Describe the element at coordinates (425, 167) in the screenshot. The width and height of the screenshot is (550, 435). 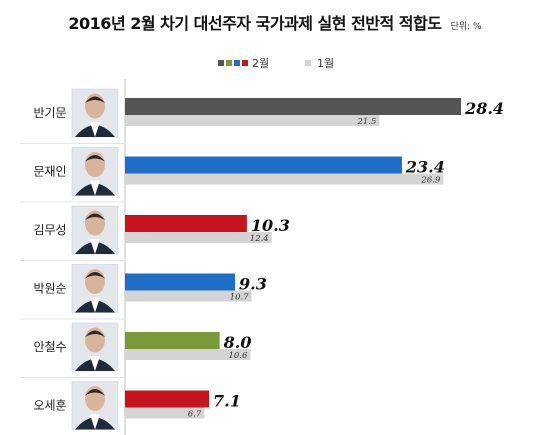
I see `value-label-feb: 23.4` at that location.